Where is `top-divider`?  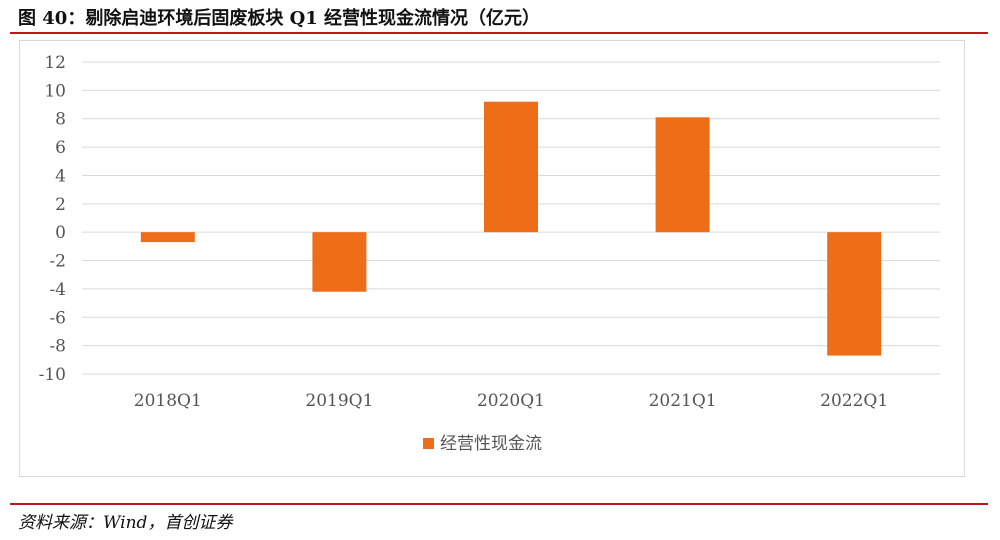 top-divider is located at coordinates (499, 33).